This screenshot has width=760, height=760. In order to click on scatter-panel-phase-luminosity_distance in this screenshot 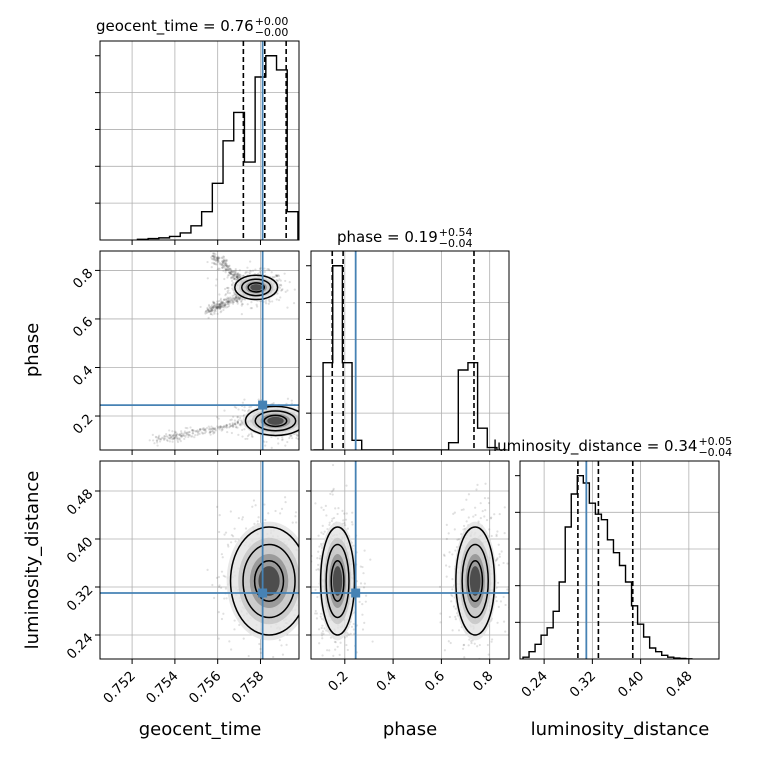, I will do `click(410, 563)`.